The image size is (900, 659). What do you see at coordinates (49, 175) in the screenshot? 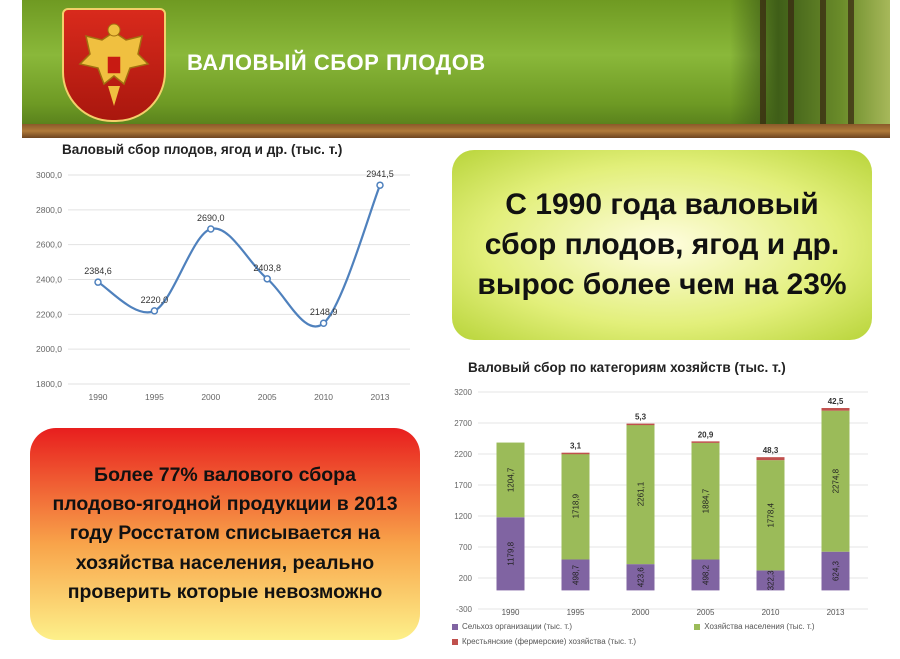
I see `y-tick-label: 3000,0` at bounding box center [49, 175].